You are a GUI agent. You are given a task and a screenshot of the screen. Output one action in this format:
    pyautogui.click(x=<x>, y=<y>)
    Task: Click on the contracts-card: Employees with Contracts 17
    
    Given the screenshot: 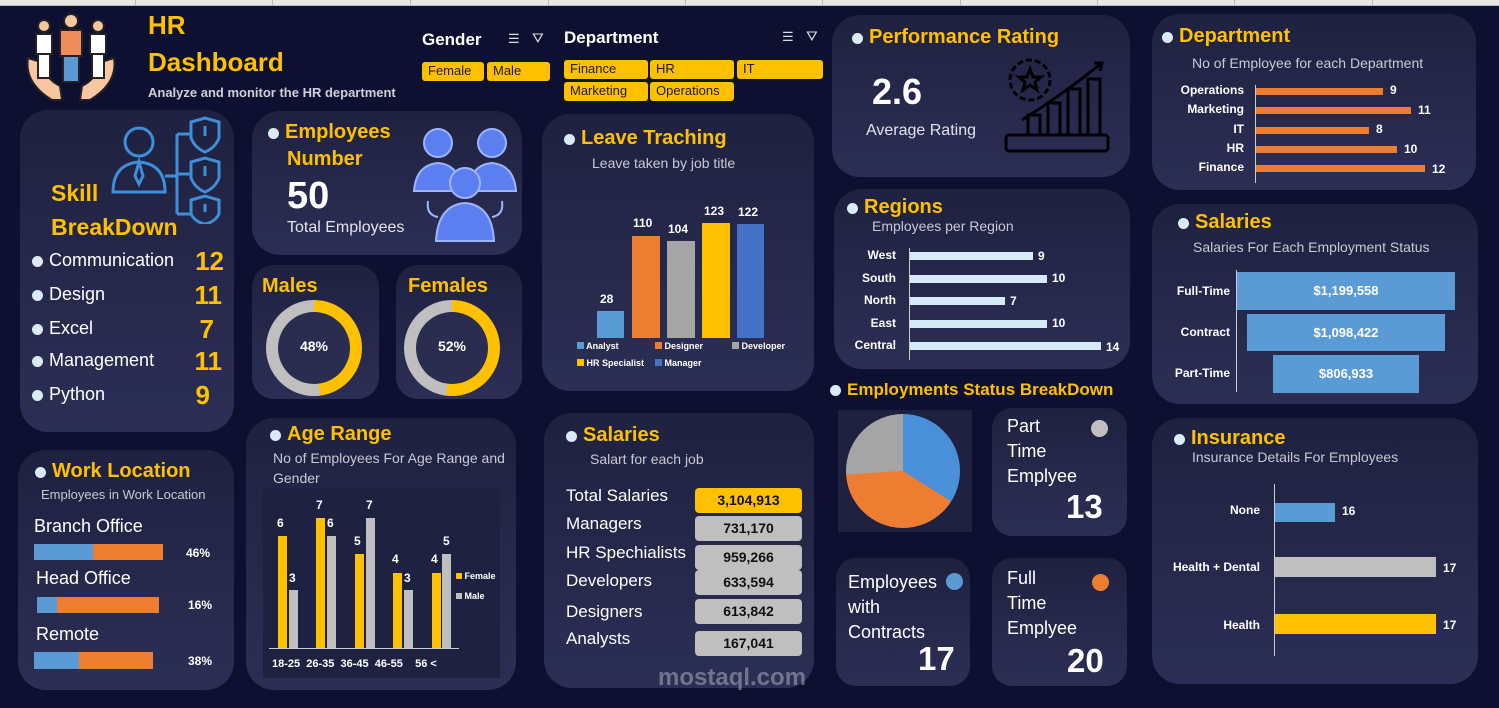 What is the action you would take?
    pyautogui.click(x=903, y=622)
    